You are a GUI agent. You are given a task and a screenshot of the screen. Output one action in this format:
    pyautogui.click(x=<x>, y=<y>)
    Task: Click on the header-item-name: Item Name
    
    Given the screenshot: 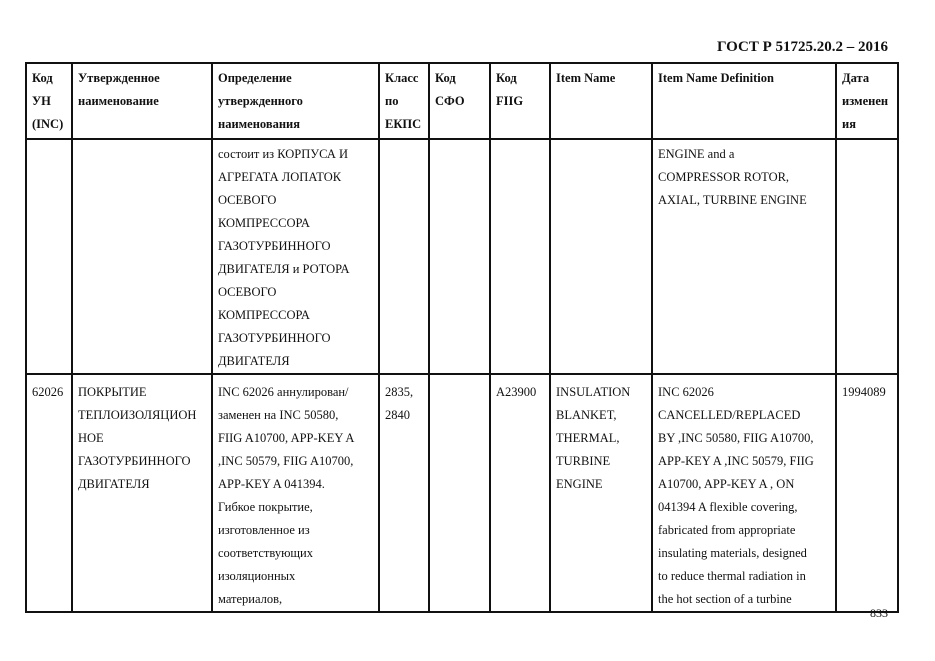 What is the action you would take?
    pyautogui.click(x=601, y=101)
    